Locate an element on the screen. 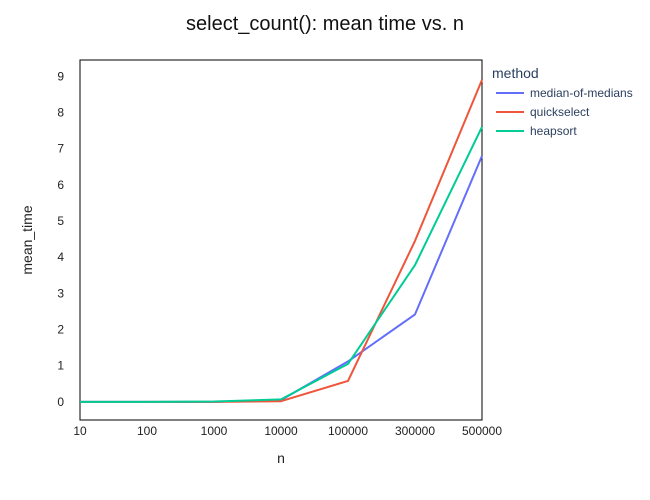 This screenshot has height=500, width=650. x-tick-label: 300000 is located at coordinates (415, 431).